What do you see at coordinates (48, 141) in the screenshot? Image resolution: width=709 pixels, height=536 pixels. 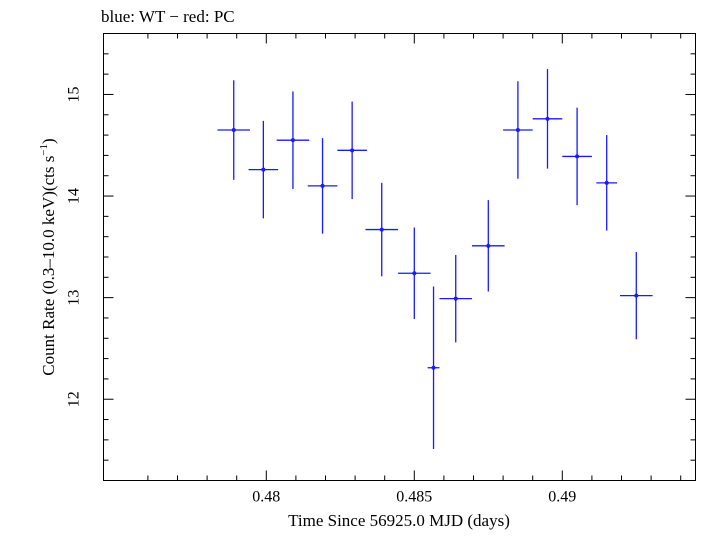 I see `y-axis-title-close: )` at bounding box center [48, 141].